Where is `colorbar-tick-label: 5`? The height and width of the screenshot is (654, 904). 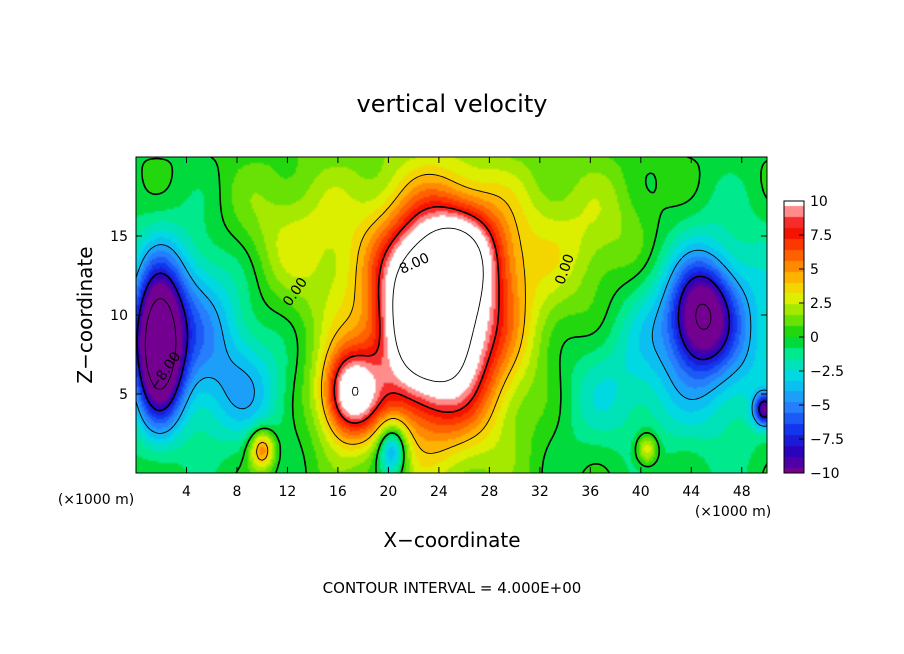
colorbar-tick-label: 5 is located at coordinates (814, 270).